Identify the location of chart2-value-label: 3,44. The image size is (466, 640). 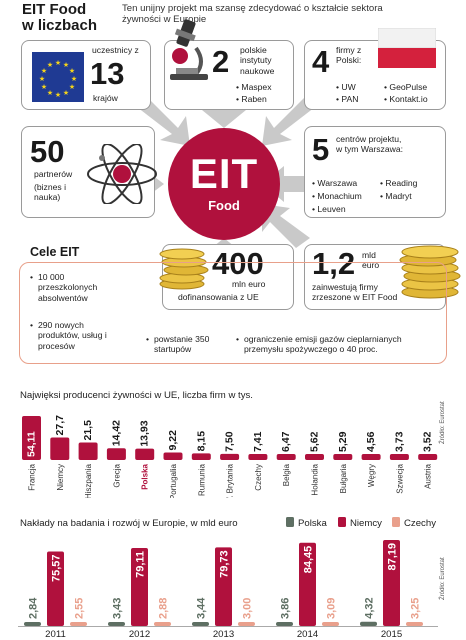
(202, 608).